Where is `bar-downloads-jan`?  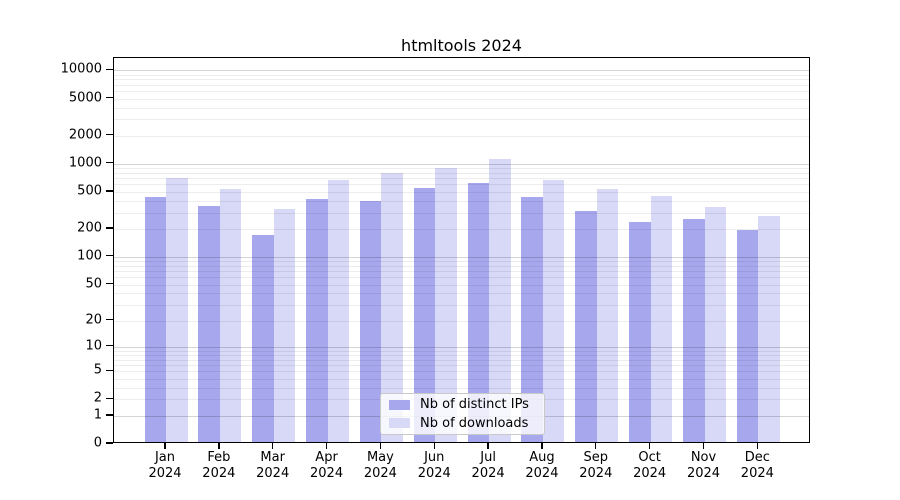 bar-downloads-jan is located at coordinates (177, 310).